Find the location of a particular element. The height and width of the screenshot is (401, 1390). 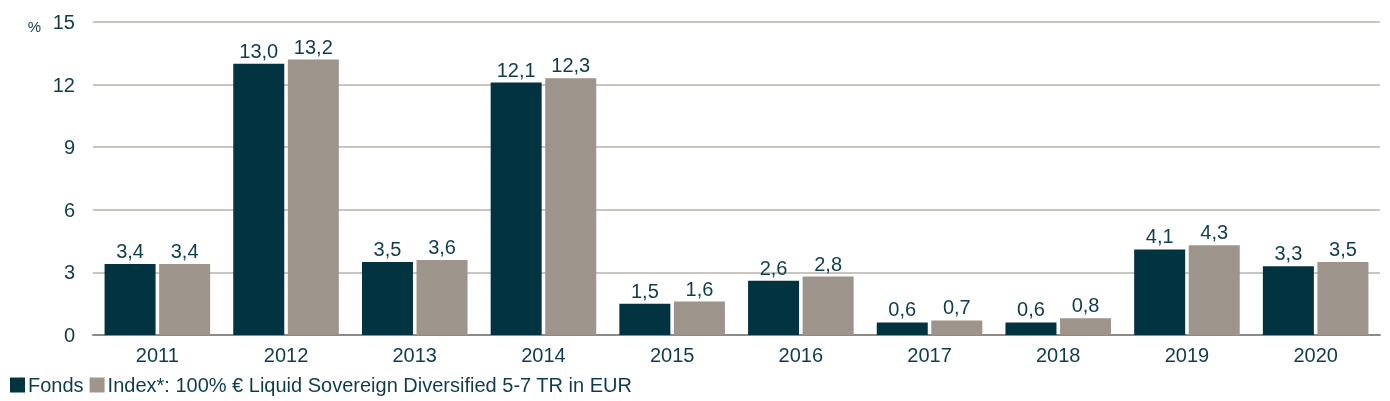

data-label: 2,6 is located at coordinates (773, 267).